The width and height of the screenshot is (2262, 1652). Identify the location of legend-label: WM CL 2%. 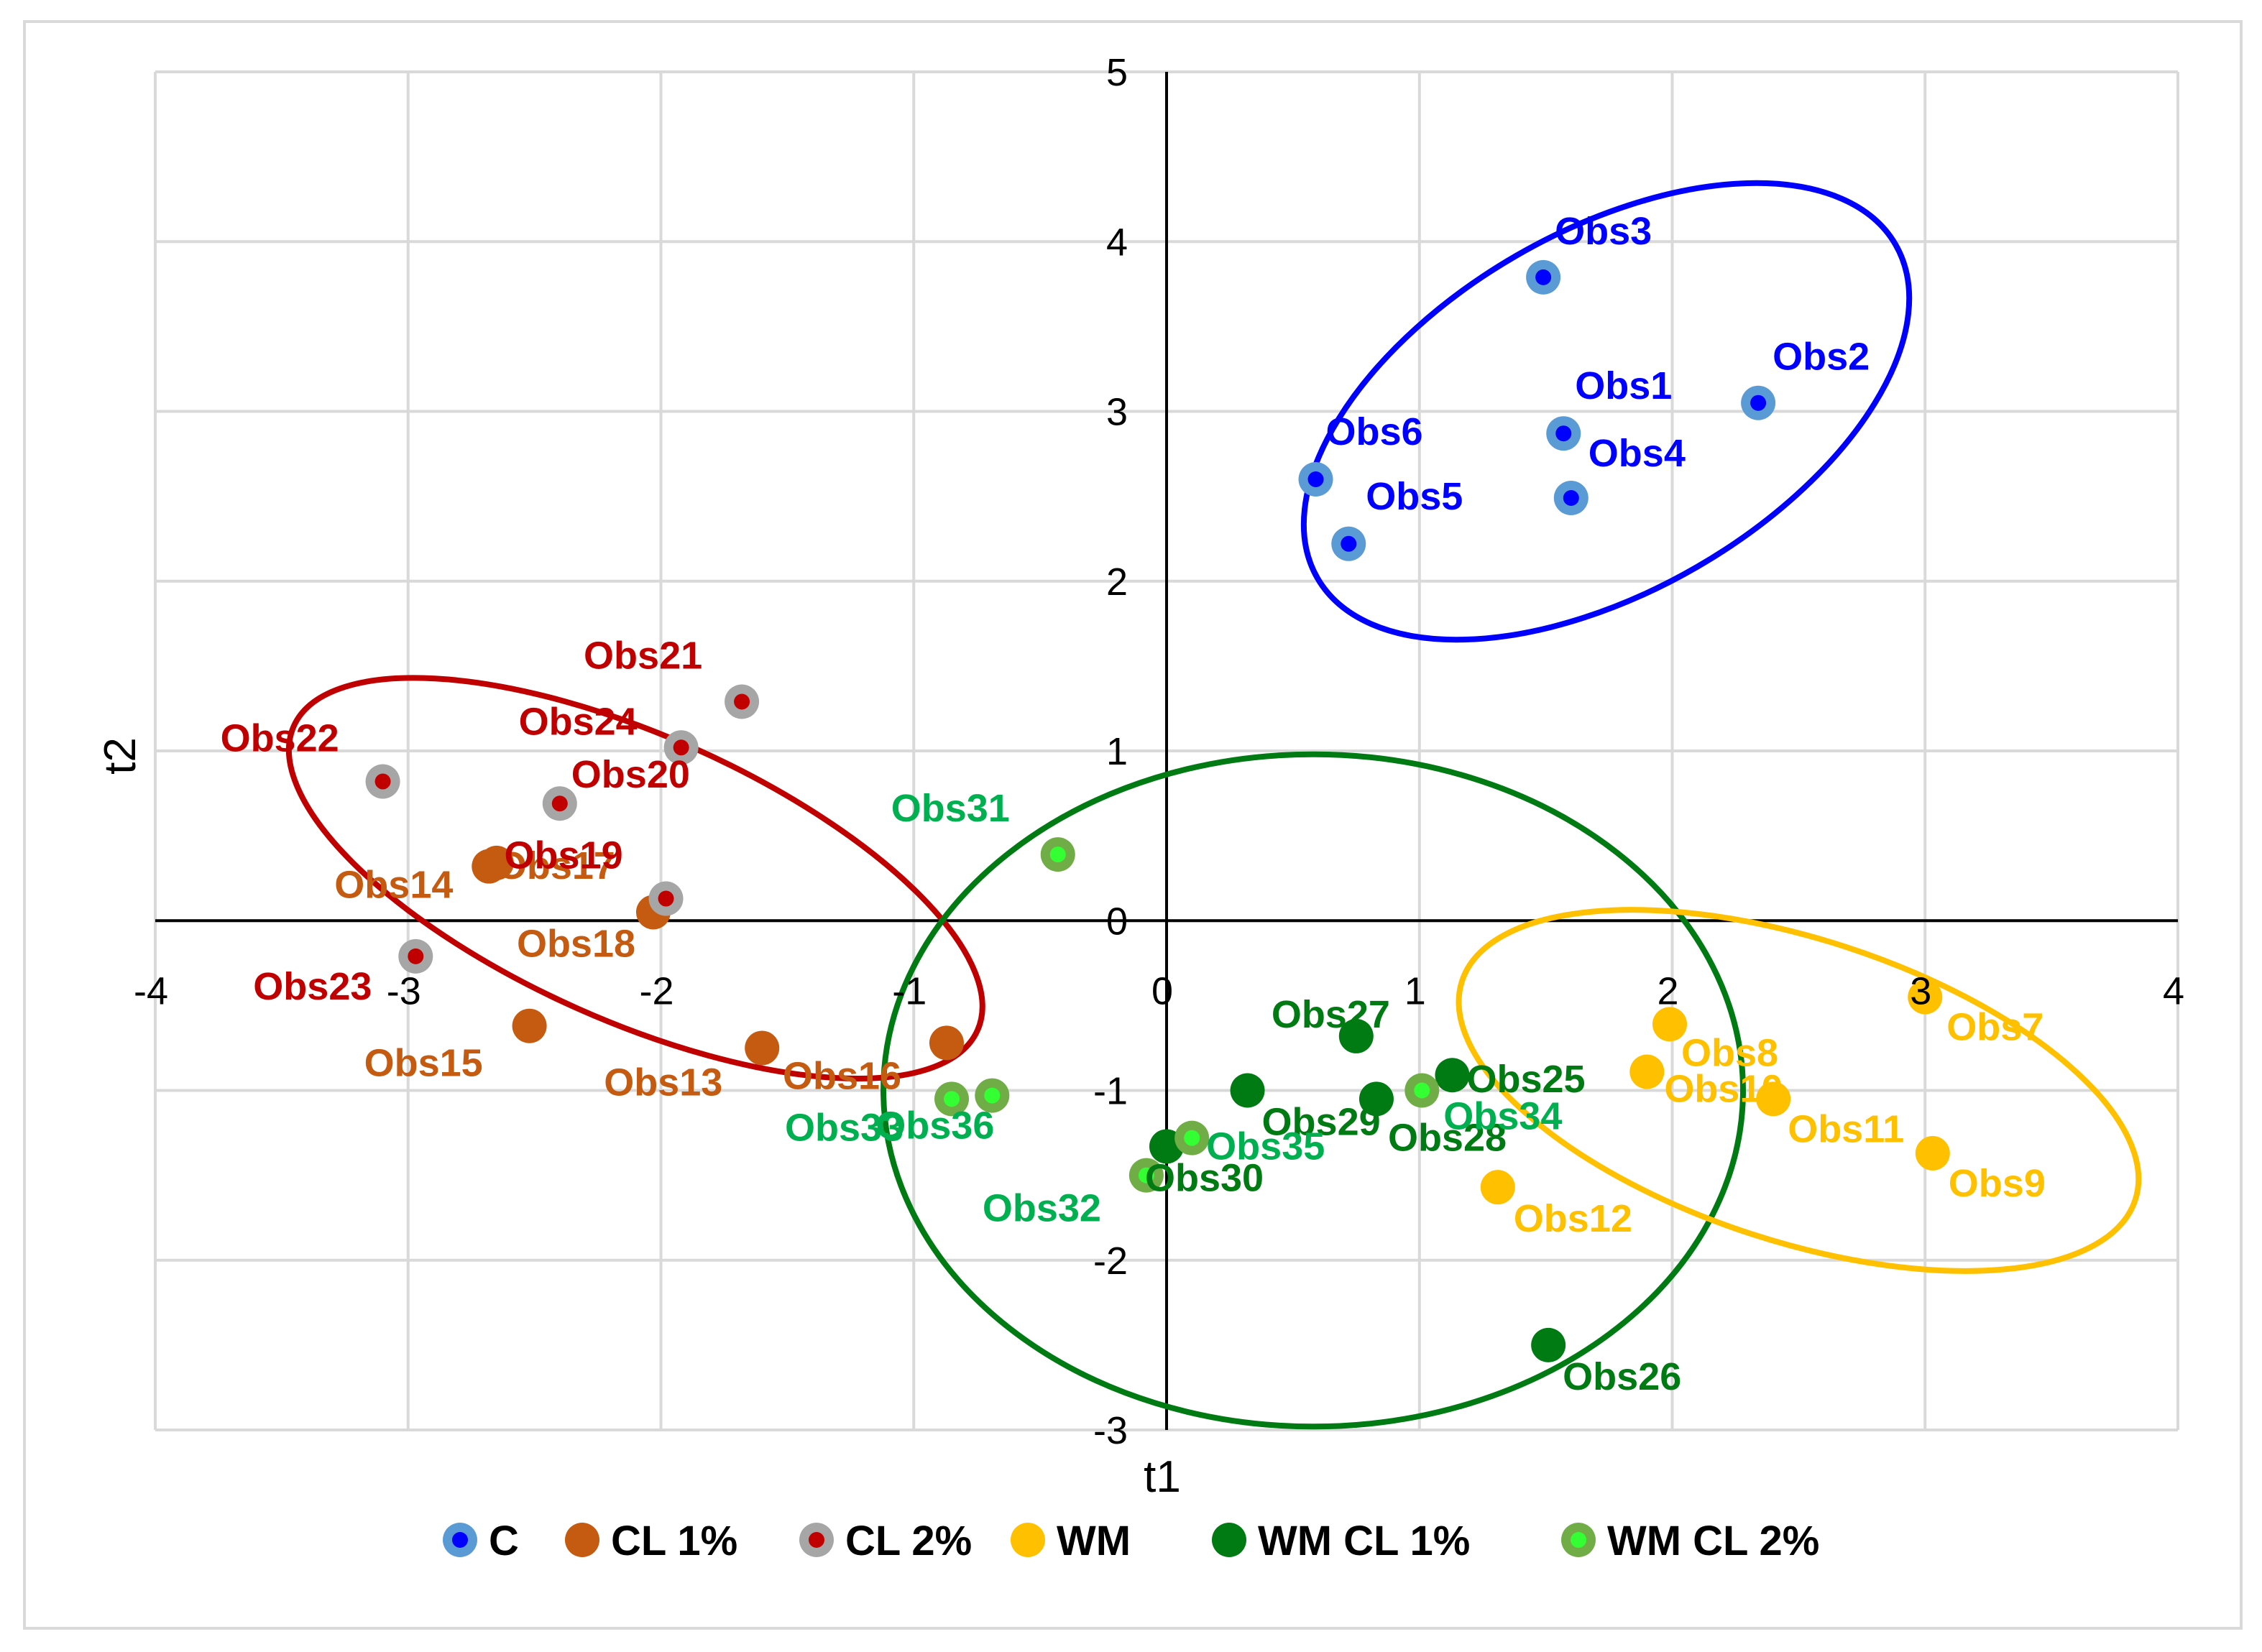
(1713, 1541).